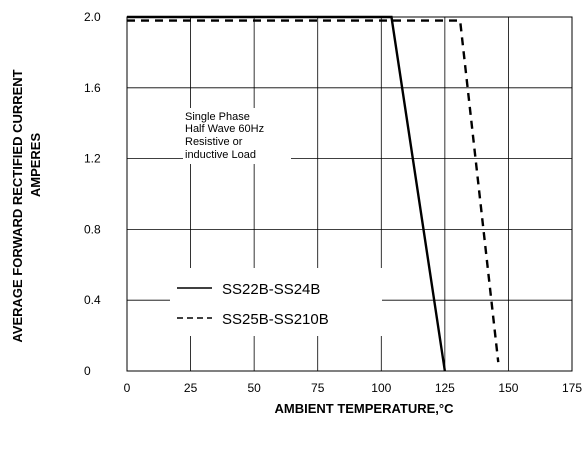 This screenshot has width=587, height=450. I want to click on x-tick-label: 125, so click(445, 388).